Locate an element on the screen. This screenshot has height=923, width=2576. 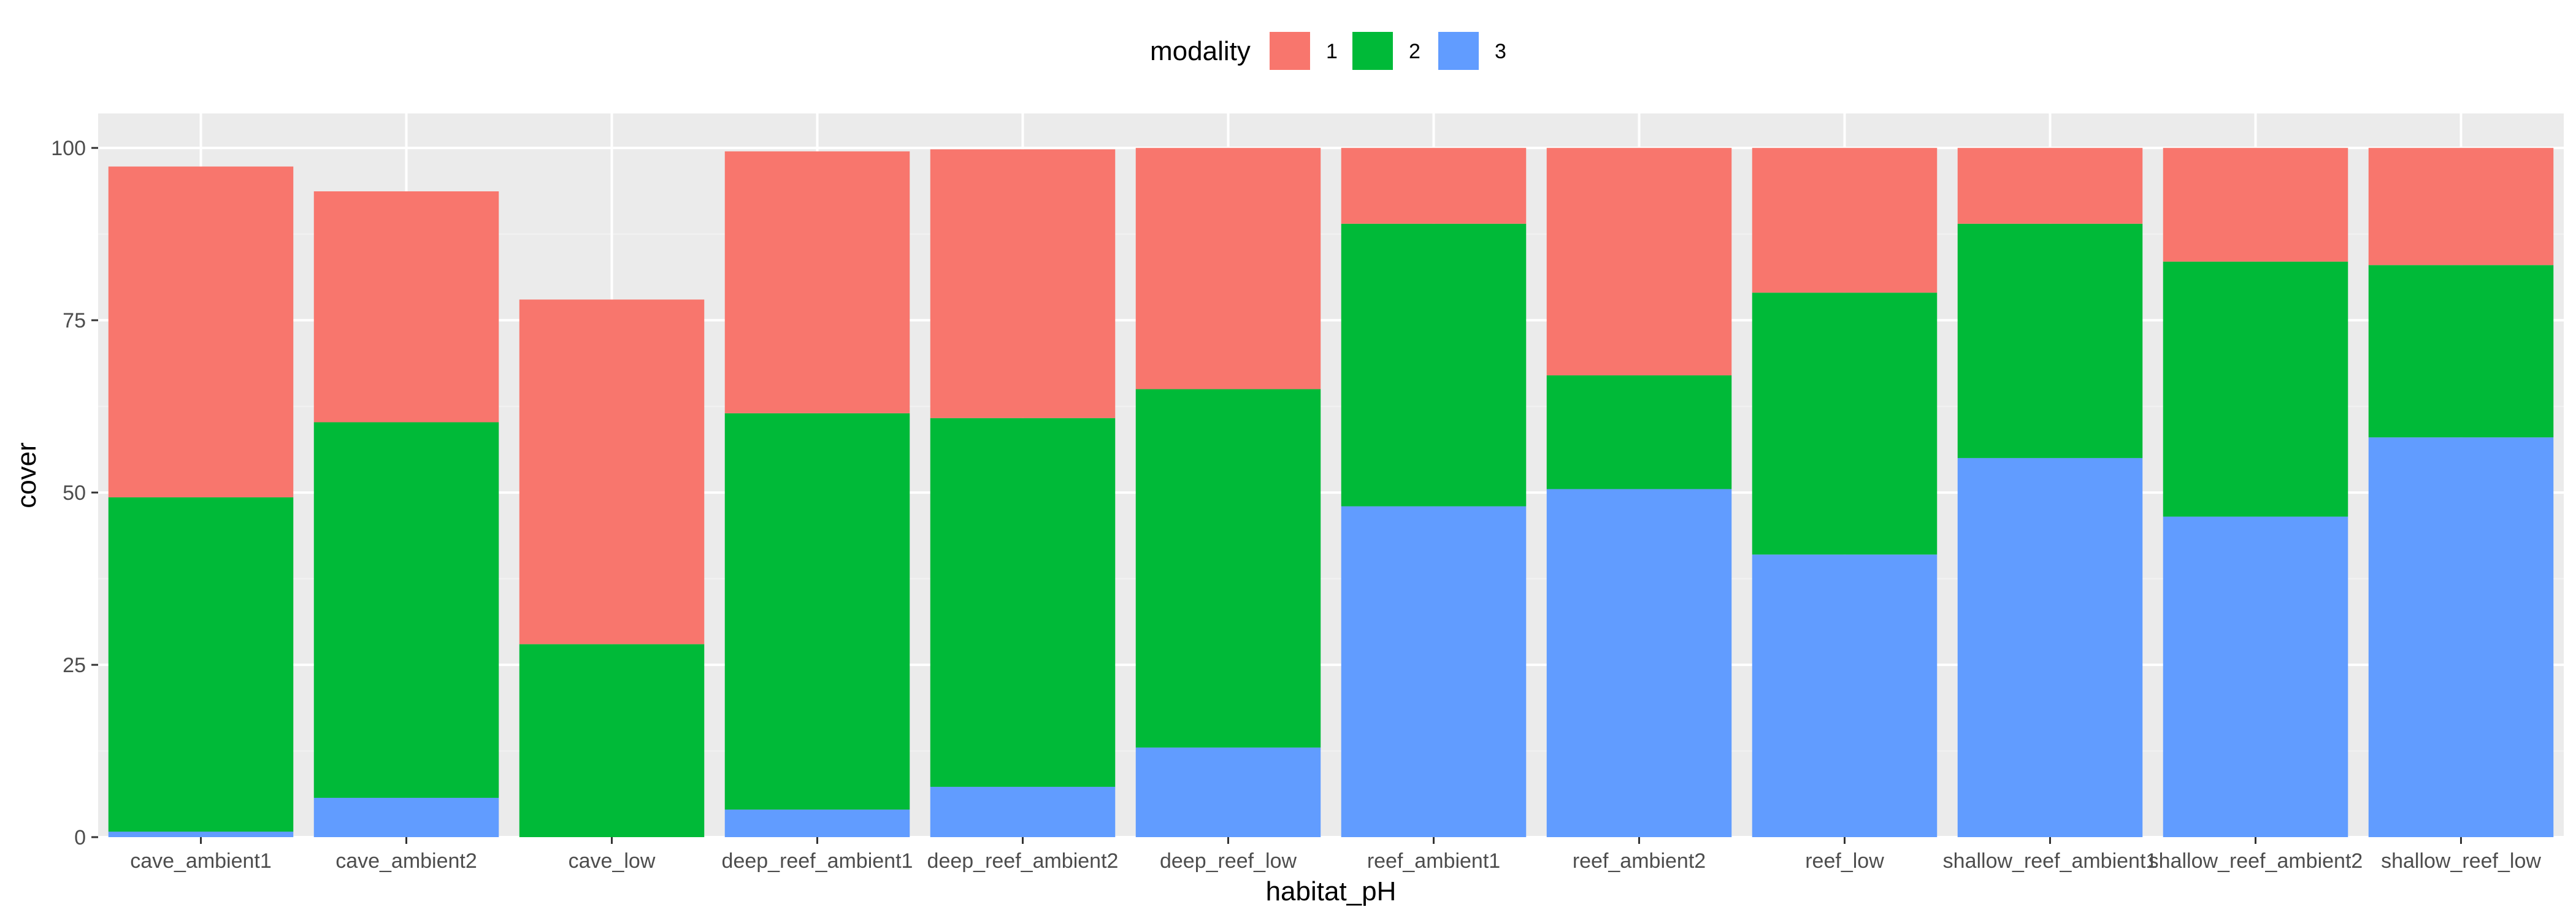
y-axis-title: cover is located at coordinates (27, 475).